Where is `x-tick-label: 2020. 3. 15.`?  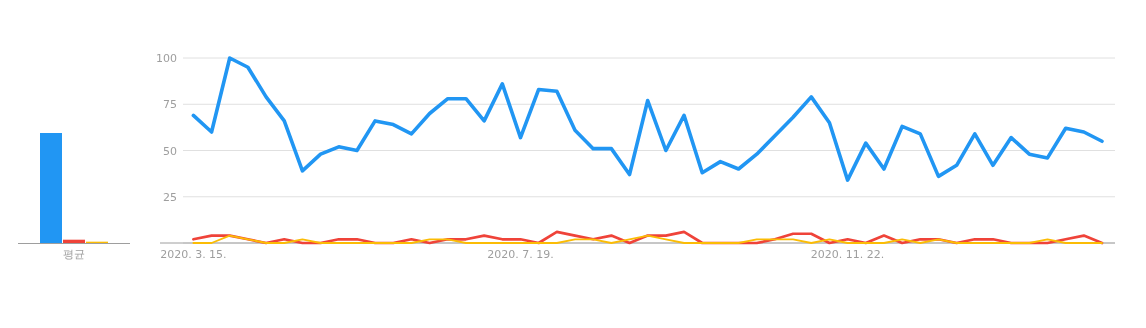 x-tick-label: 2020. 3. 15. is located at coordinates (193, 254).